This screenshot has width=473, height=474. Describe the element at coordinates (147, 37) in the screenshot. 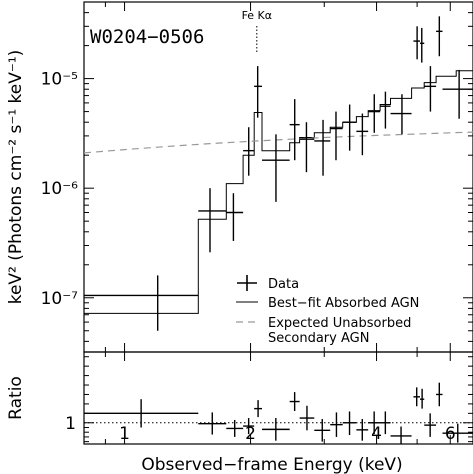

I see `source-label: W0204−0506` at that location.